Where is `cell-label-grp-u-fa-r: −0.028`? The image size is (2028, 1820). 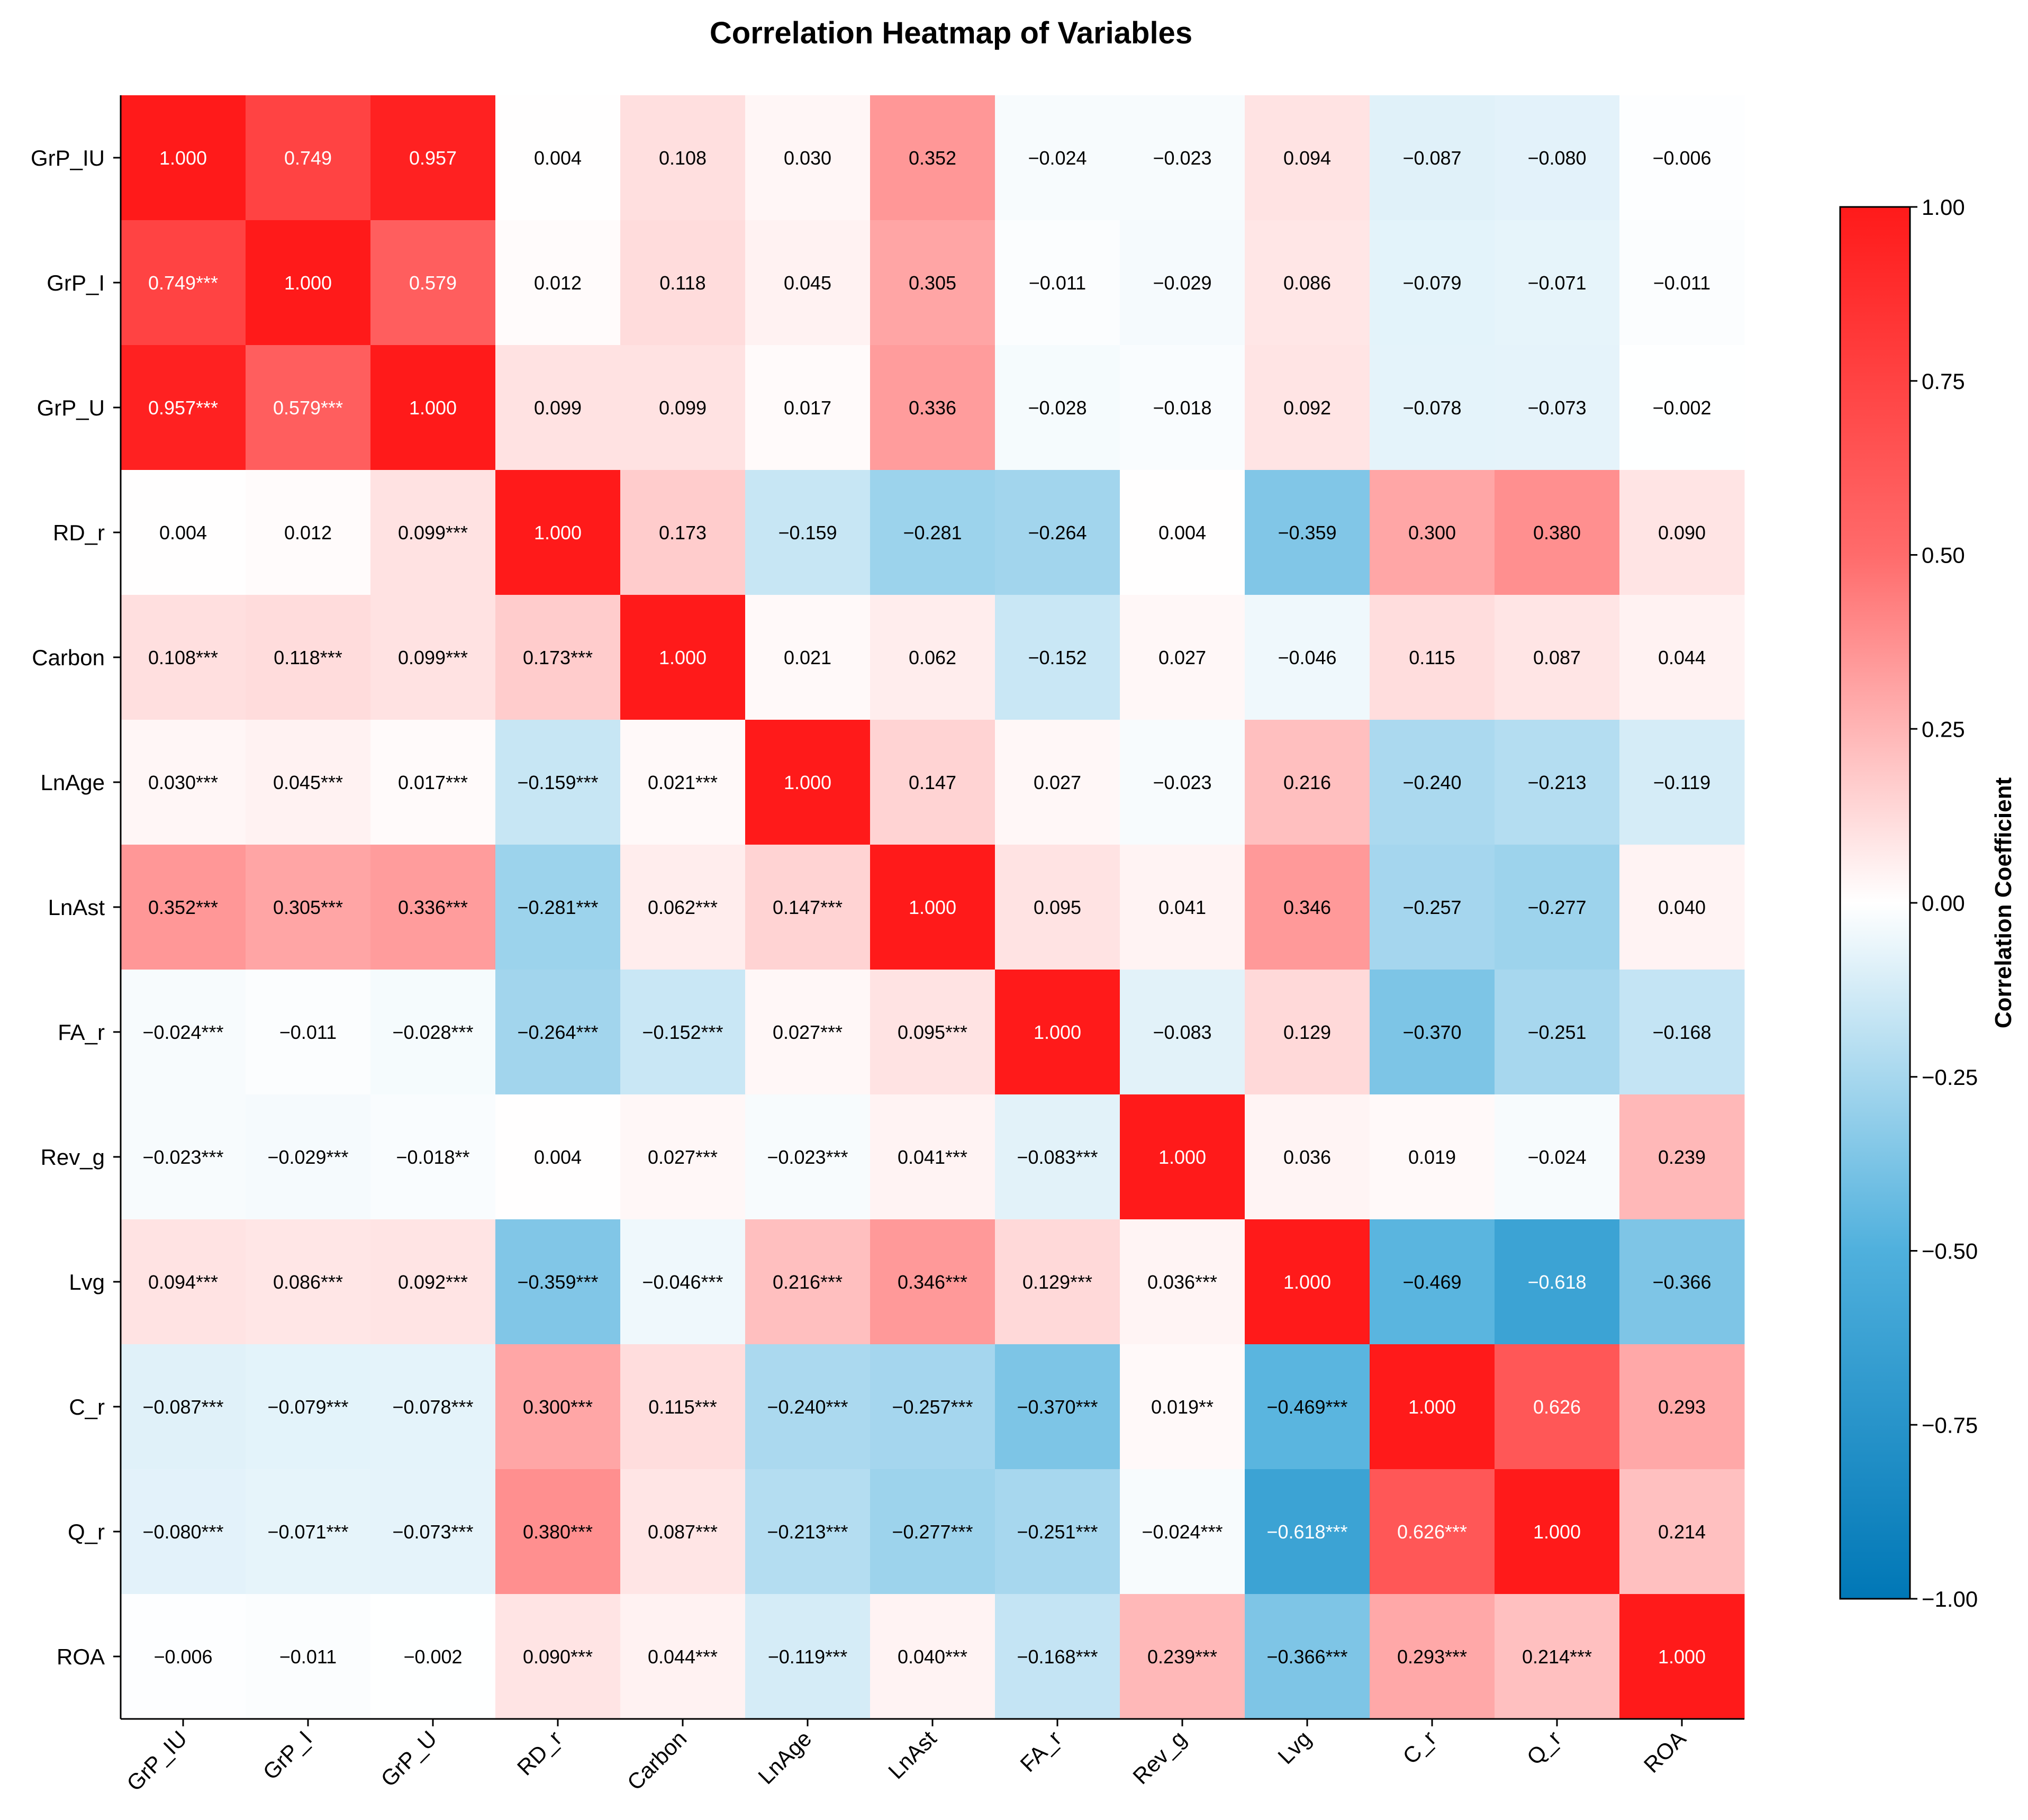 cell-label-grp-u-fa-r: −0.028 is located at coordinates (1057, 408).